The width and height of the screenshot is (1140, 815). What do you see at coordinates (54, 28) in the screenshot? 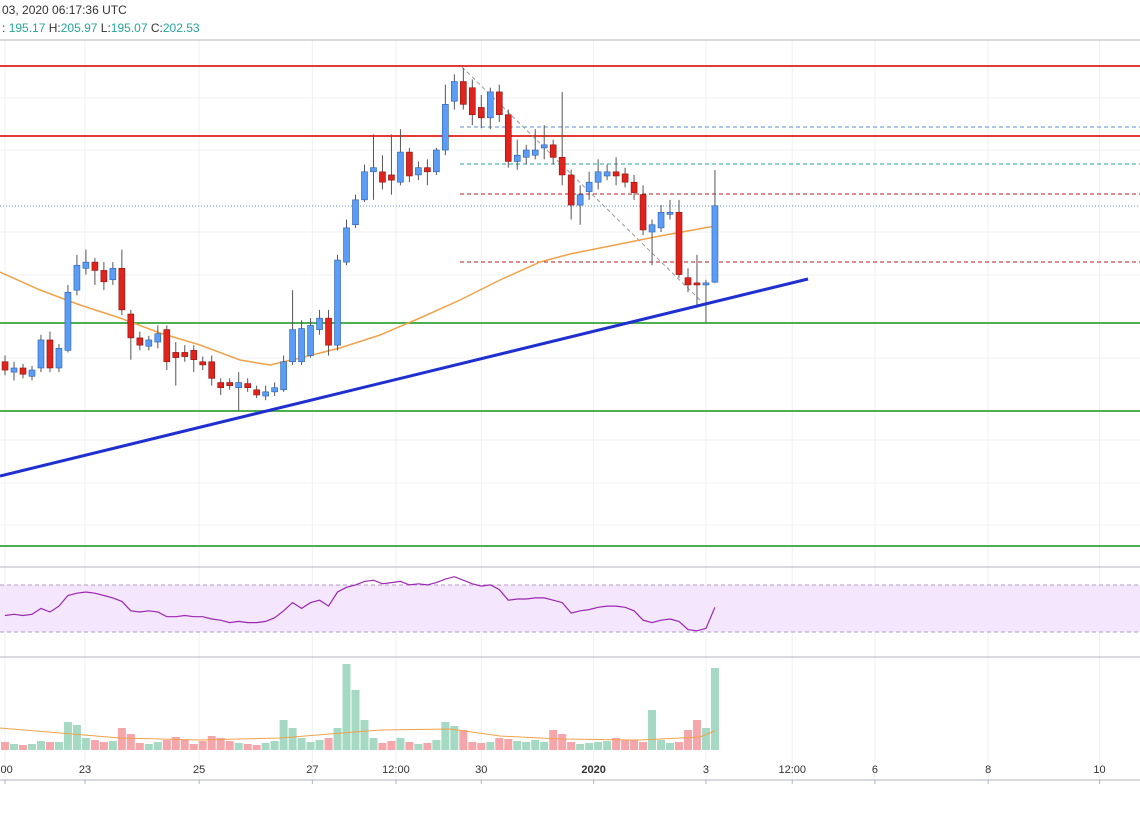
I see `ohlc-label: H:` at bounding box center [54, 28].